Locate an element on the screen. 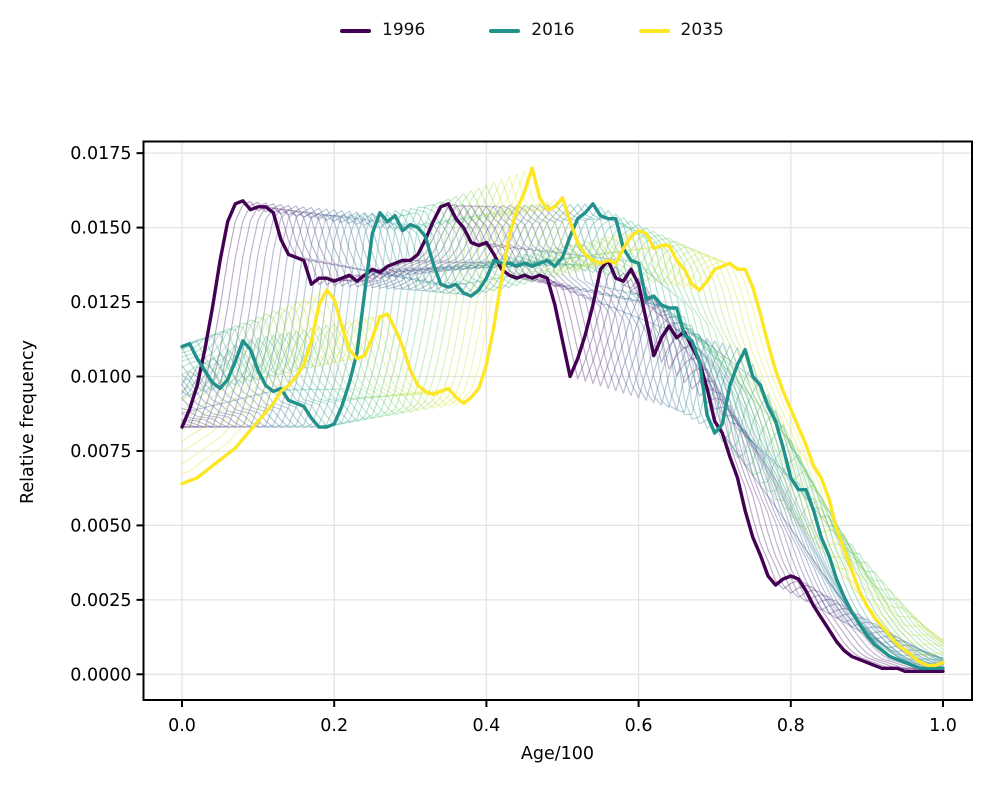  x-tick-label: 0.8 is located at coordinates (791, 726).